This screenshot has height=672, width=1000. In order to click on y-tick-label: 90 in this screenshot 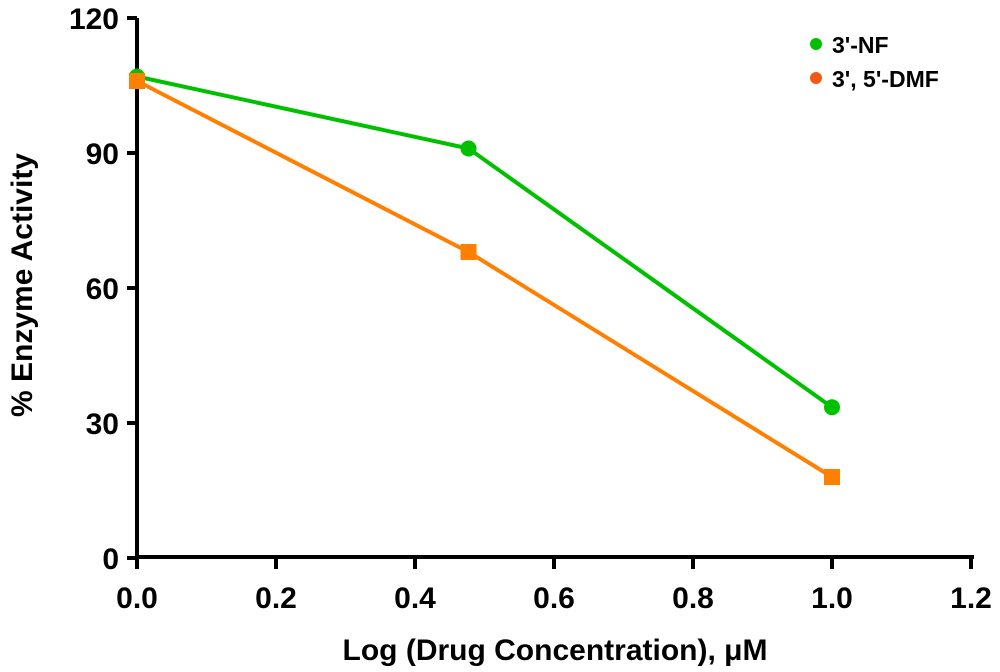, I will do `click(102, 154)`.